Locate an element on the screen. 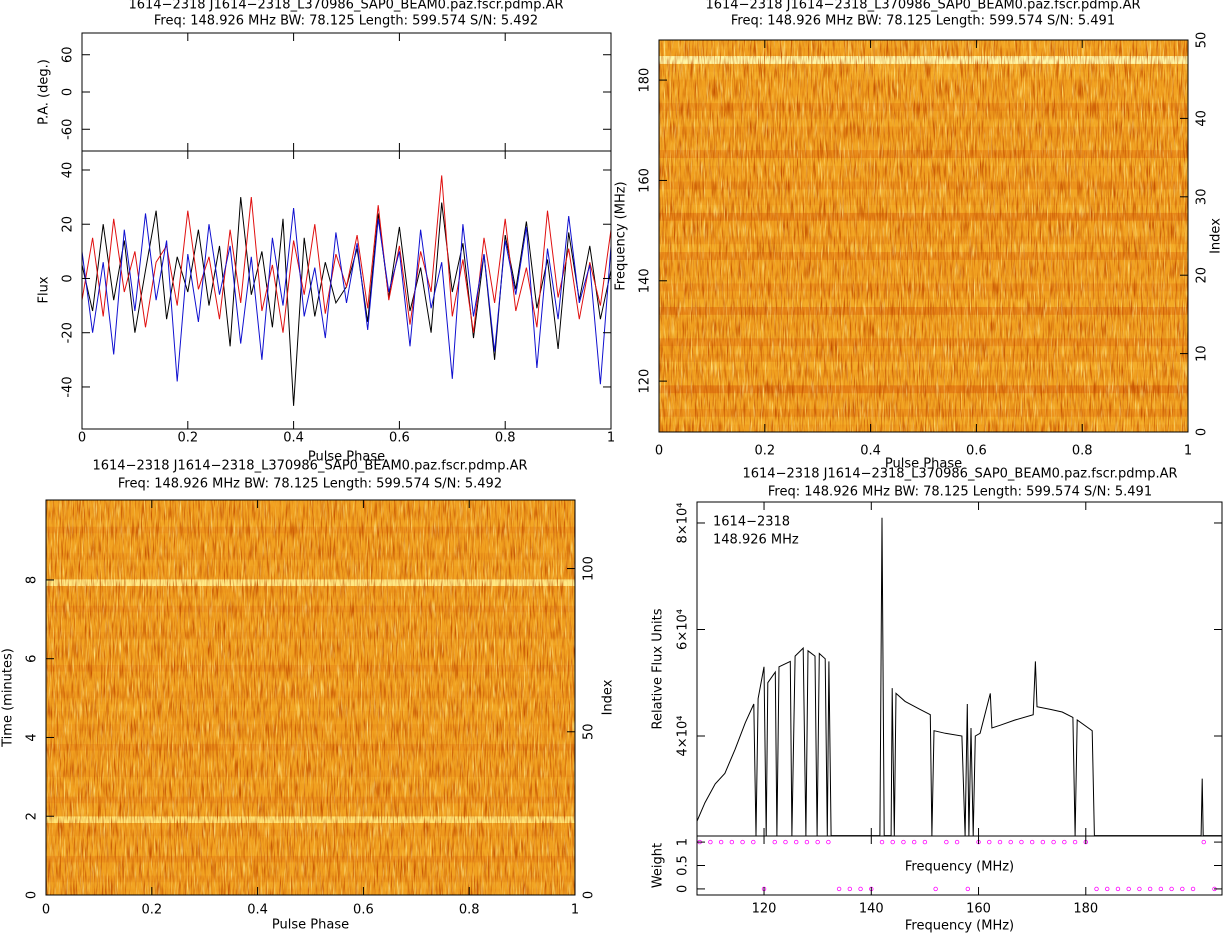 Image resolution: width=1226 pixels, height=935 pixels. y-tick-label: 10 is located at coordinates (1202, 353).